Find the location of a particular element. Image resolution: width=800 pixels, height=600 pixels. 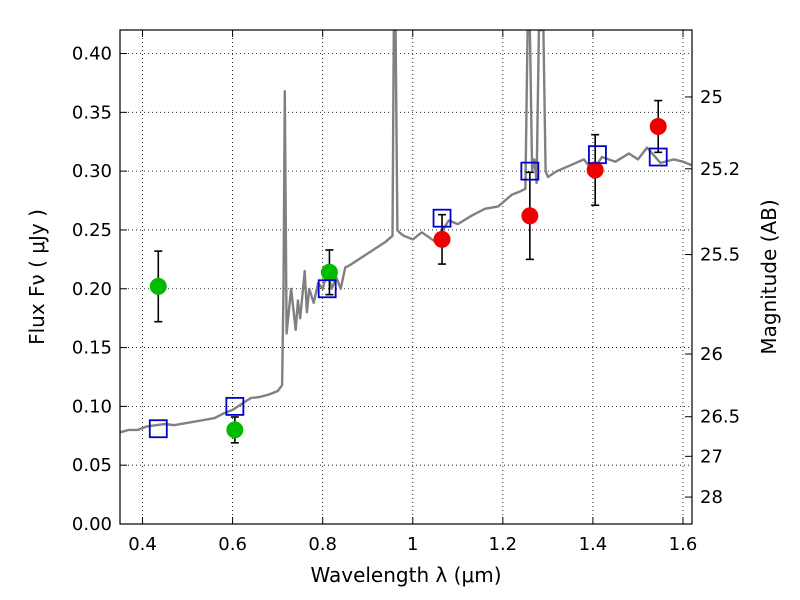

y-tick-label: 0.00 is located at coordinates (92, 524).